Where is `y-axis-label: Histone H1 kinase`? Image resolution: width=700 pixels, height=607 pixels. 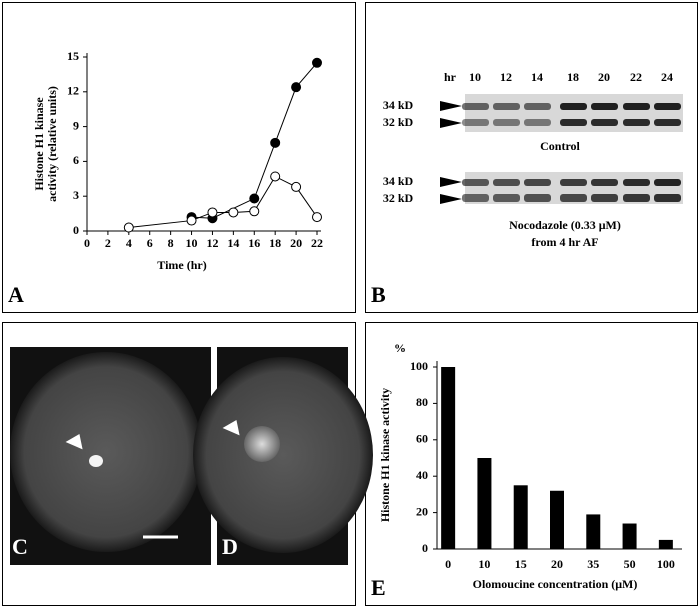
y-axis-label: Histone H1 kinase is located at coordinates (39, 144).